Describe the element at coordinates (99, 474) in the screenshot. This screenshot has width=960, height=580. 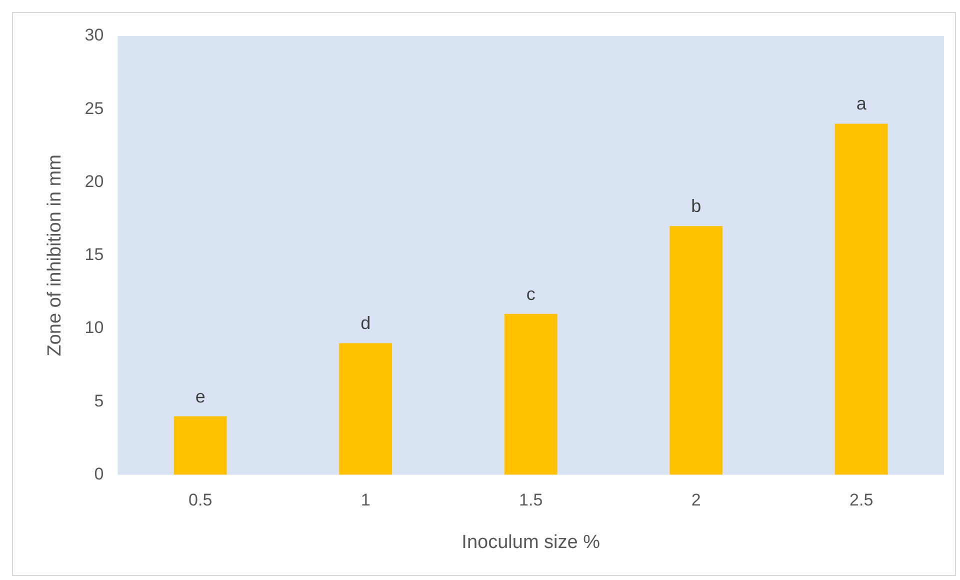
I see `y-tick-label: 0` at that location.